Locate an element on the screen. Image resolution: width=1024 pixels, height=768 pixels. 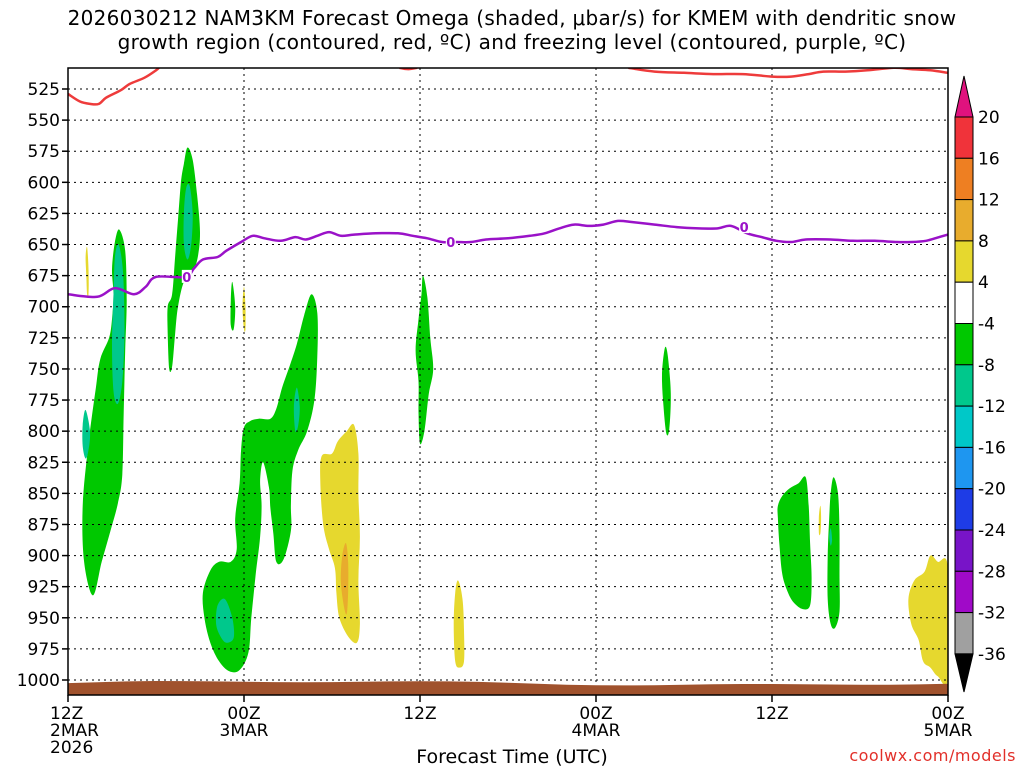
y-tick-label-600: 600 is located at coordinates (44, 183).